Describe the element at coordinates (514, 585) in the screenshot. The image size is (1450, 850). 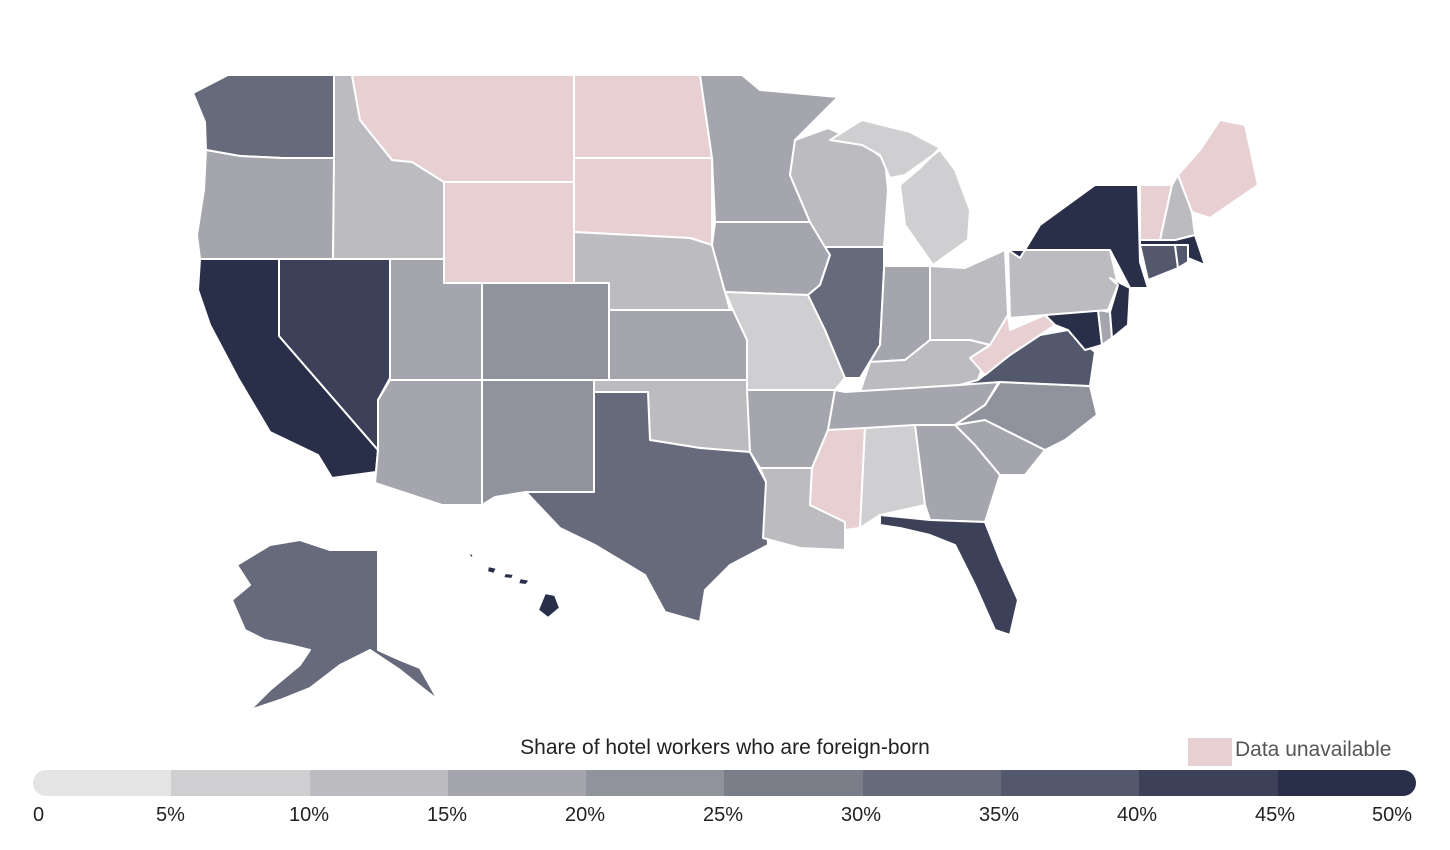
I see `state-hawaii` at that location.